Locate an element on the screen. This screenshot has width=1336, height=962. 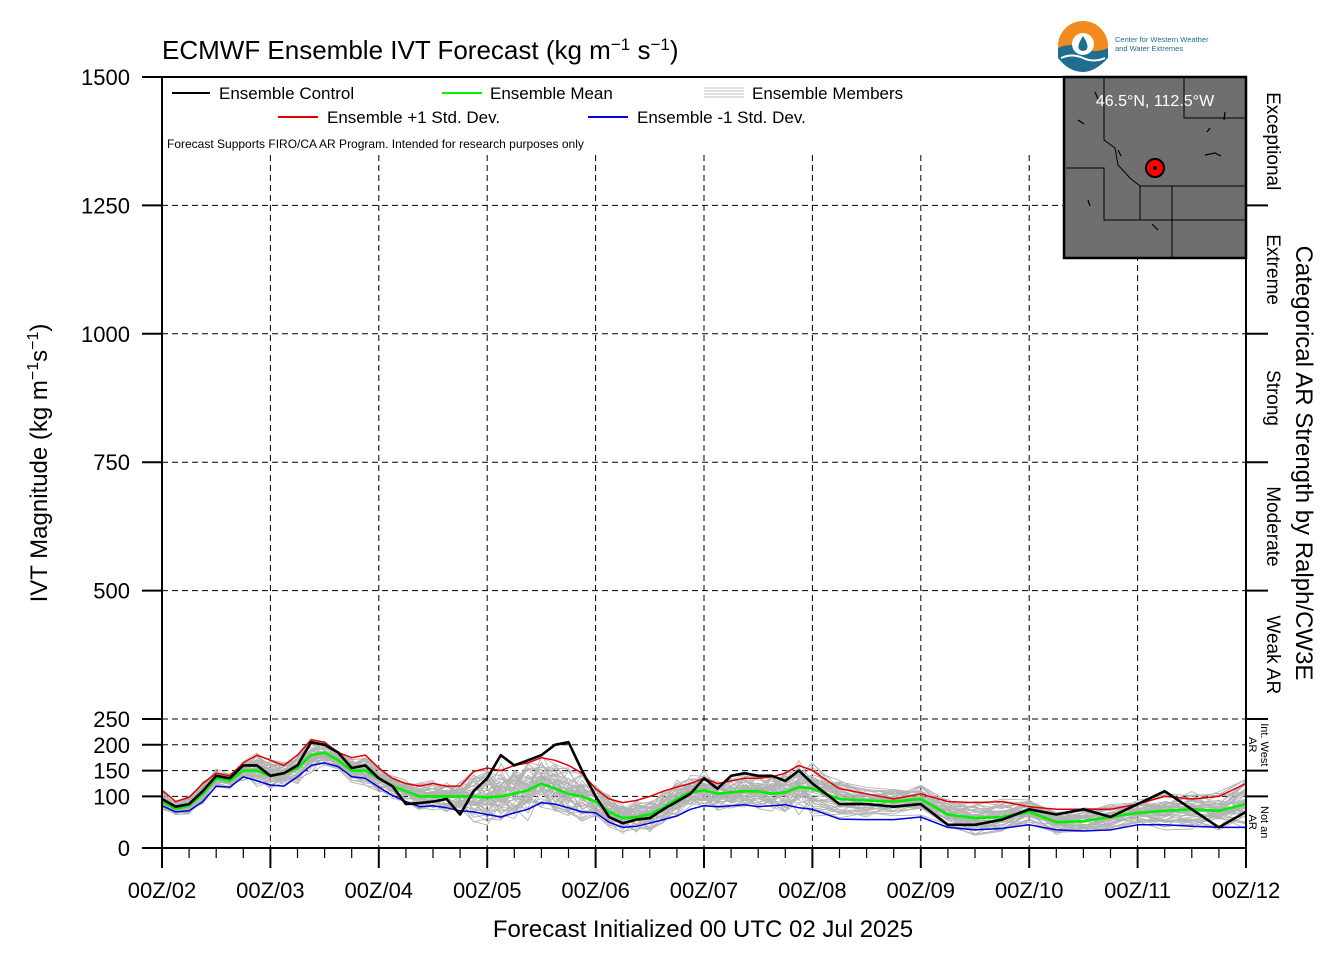
series-line-ensemble-mean is located at coordinates (704, 787).